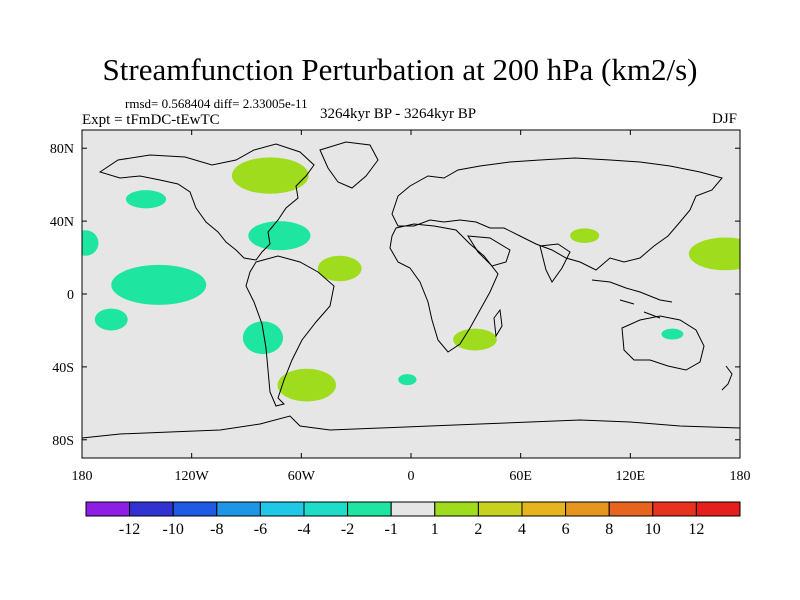 This screenshot has height=600, width=800. I want to click on north-america-coast, so click(206, 202).